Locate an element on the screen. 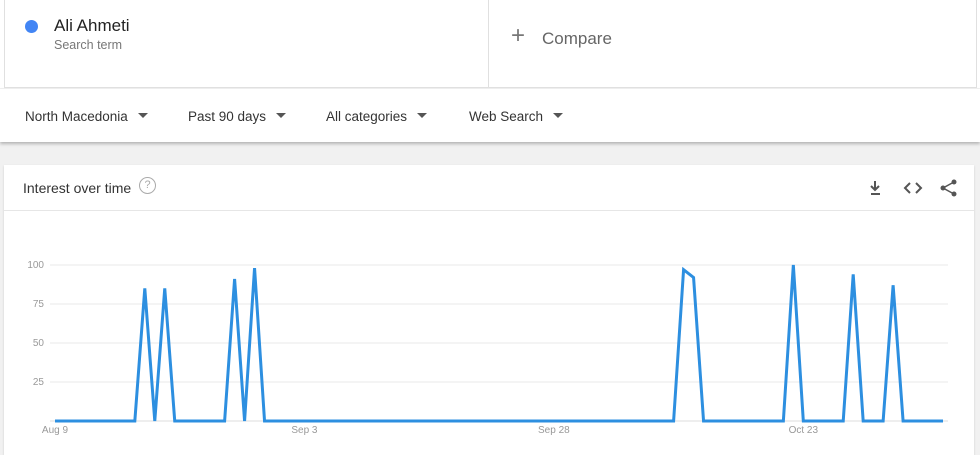 Image resolution: width=980 pixels, height=455 pixels. x-tick-label: Sep 28 is located at coordinates (554, 430).